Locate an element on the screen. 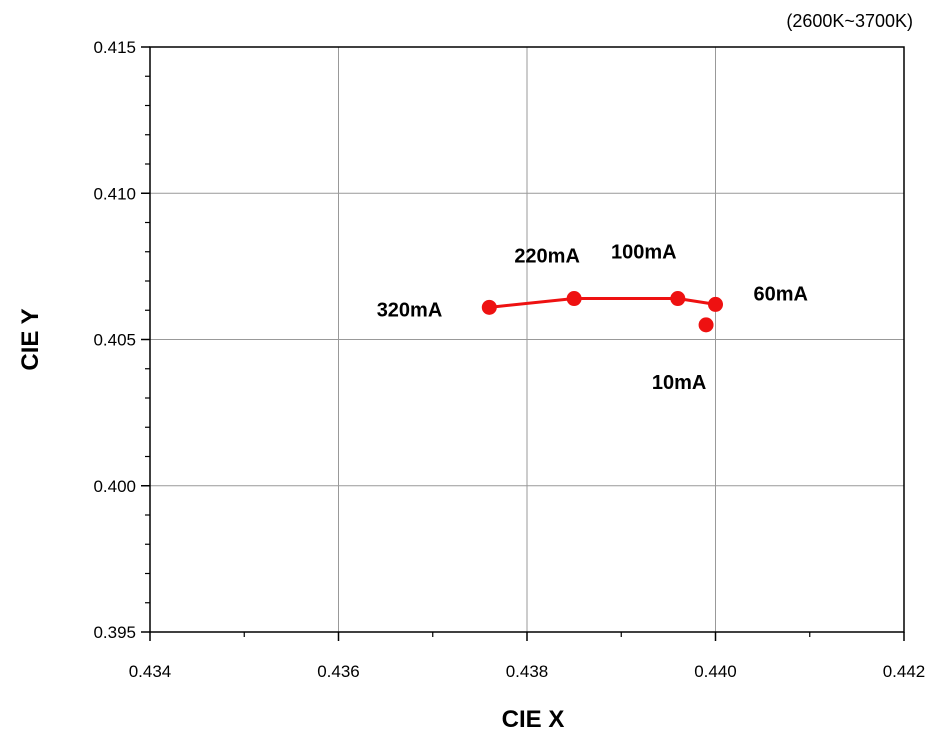  y-tick-label: 0.395 is located at coordinates (114, 632).